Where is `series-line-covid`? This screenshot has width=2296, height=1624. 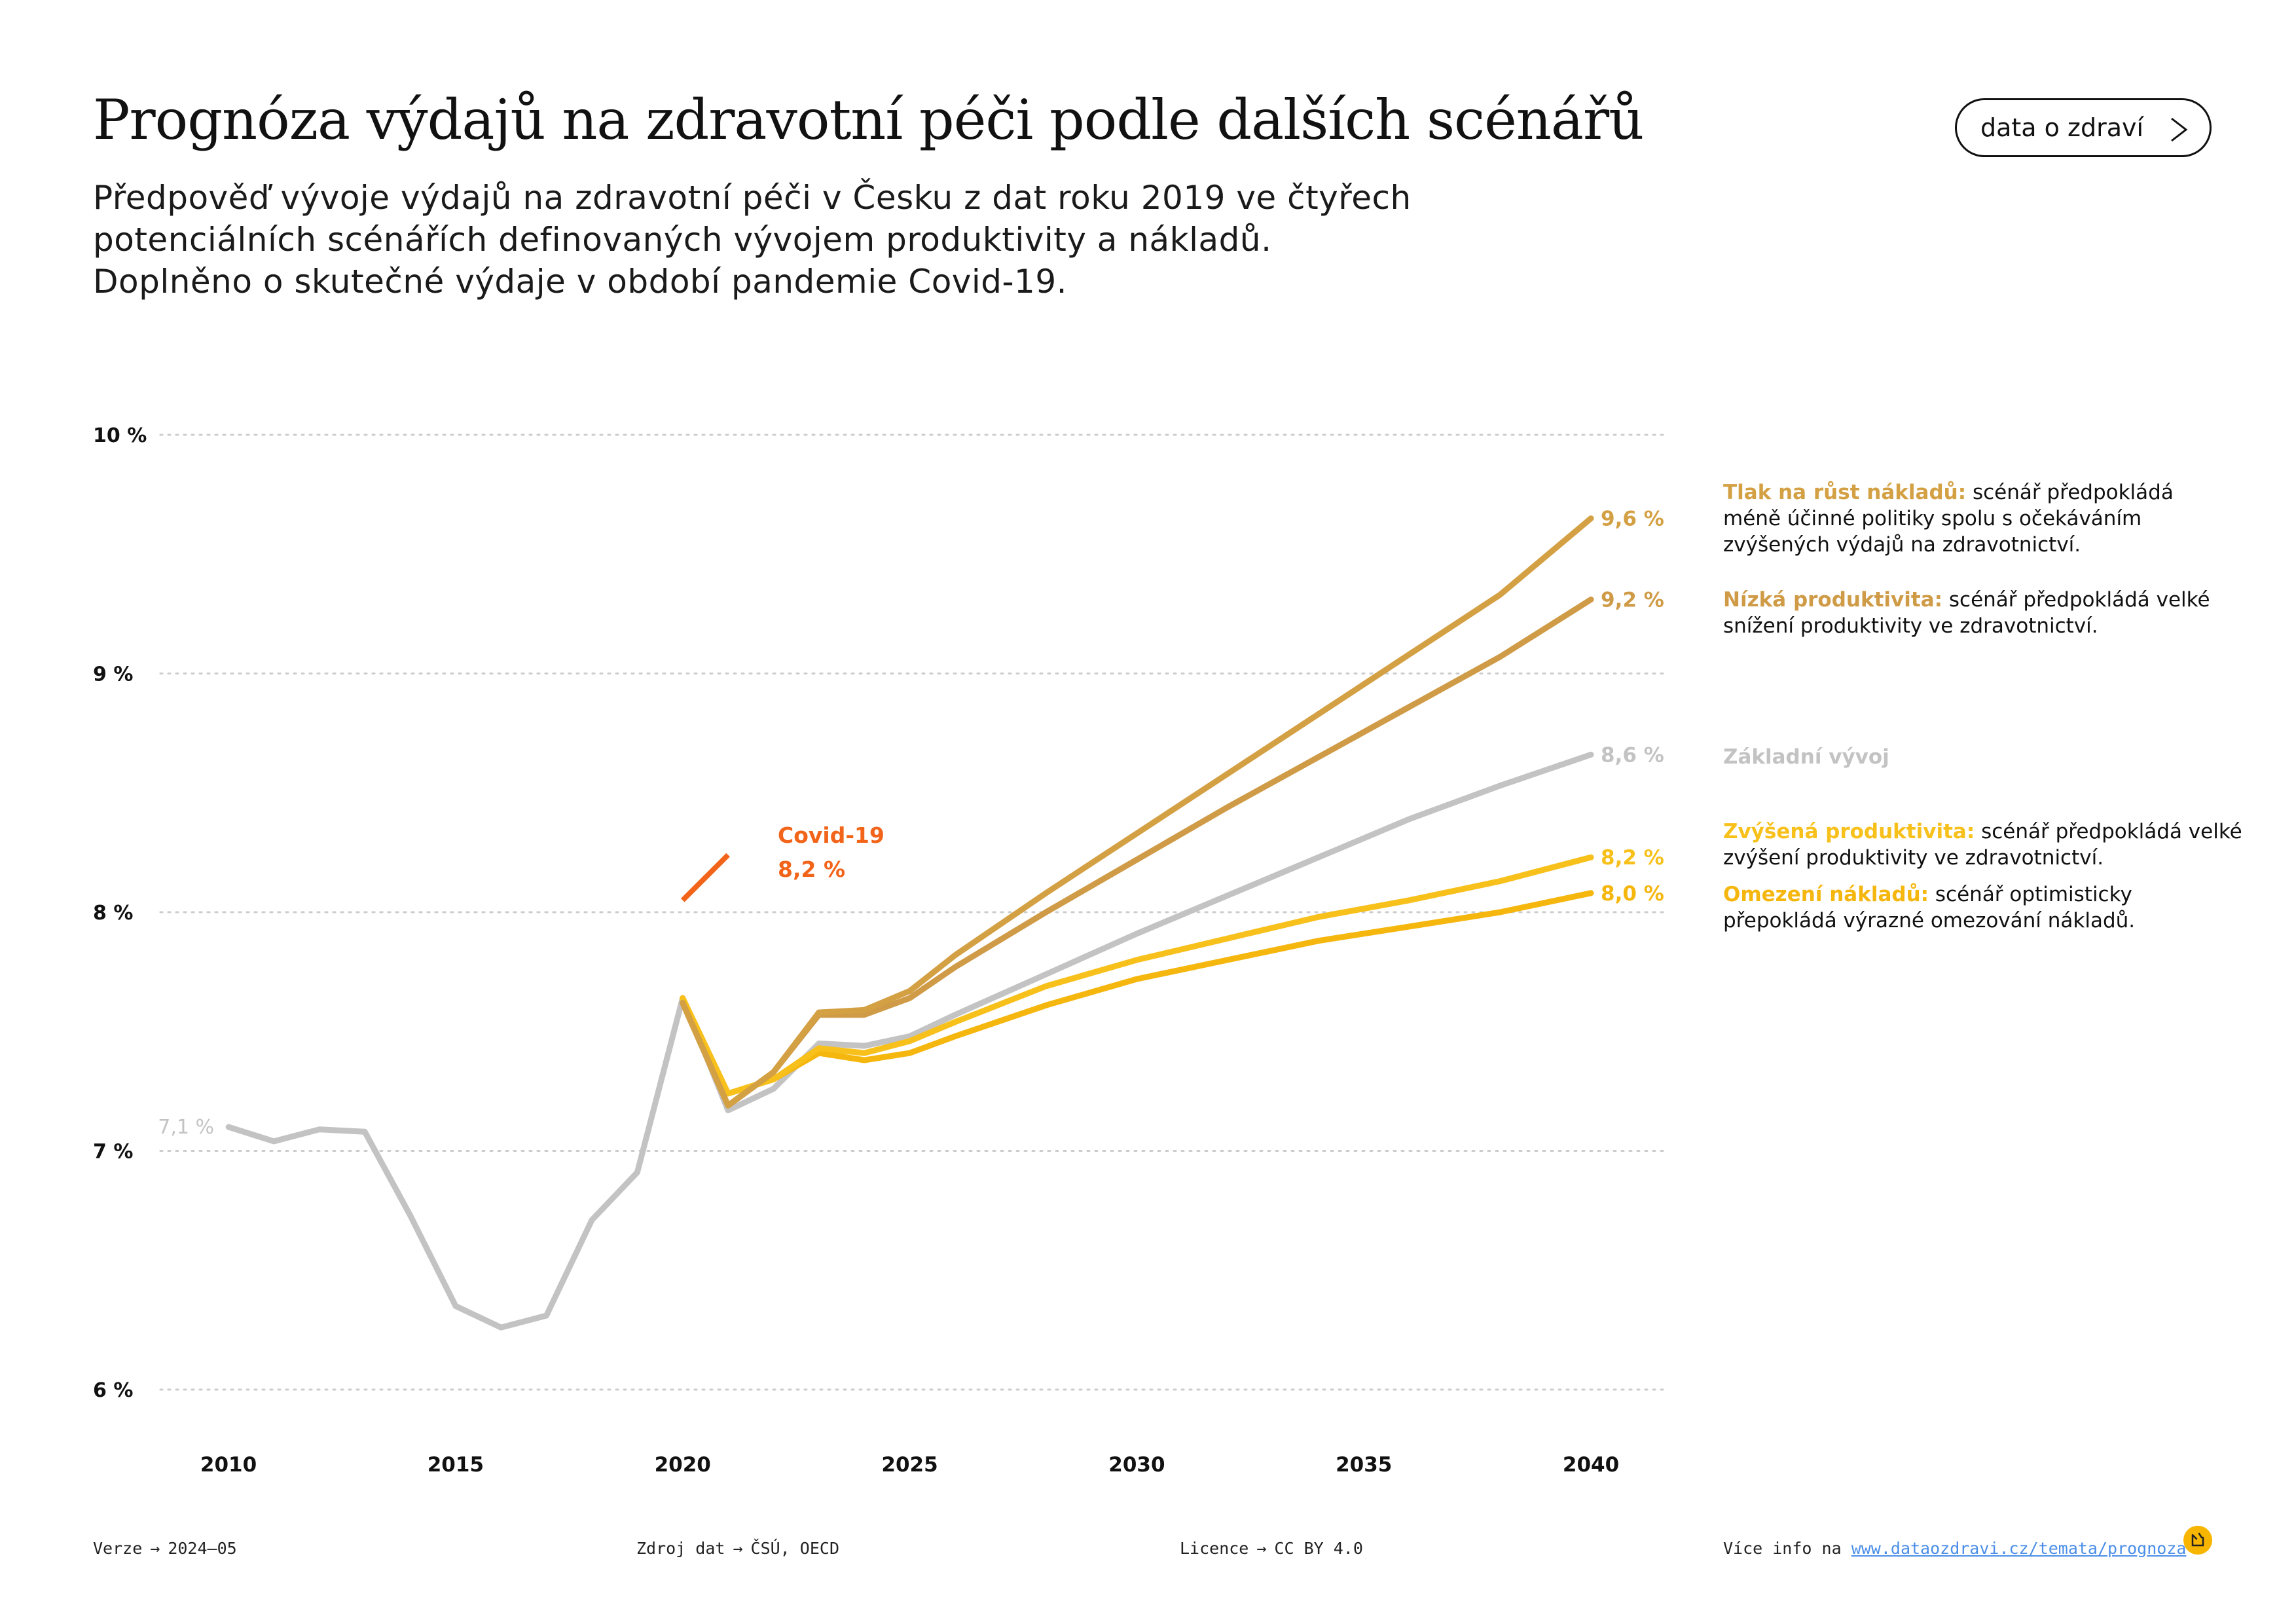
series-line-covid is located at coordinates (705, 877).